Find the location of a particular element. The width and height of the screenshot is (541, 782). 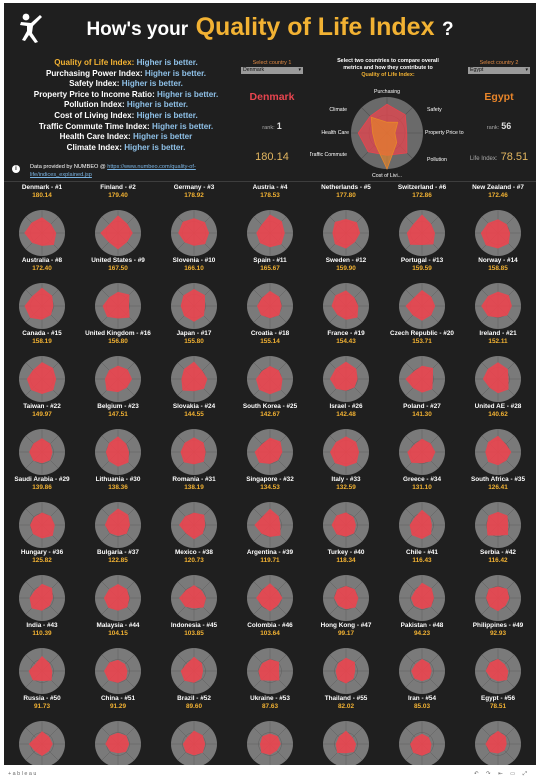

country-card: Chile - #41 116.43 is located at coordinates (422, 589).